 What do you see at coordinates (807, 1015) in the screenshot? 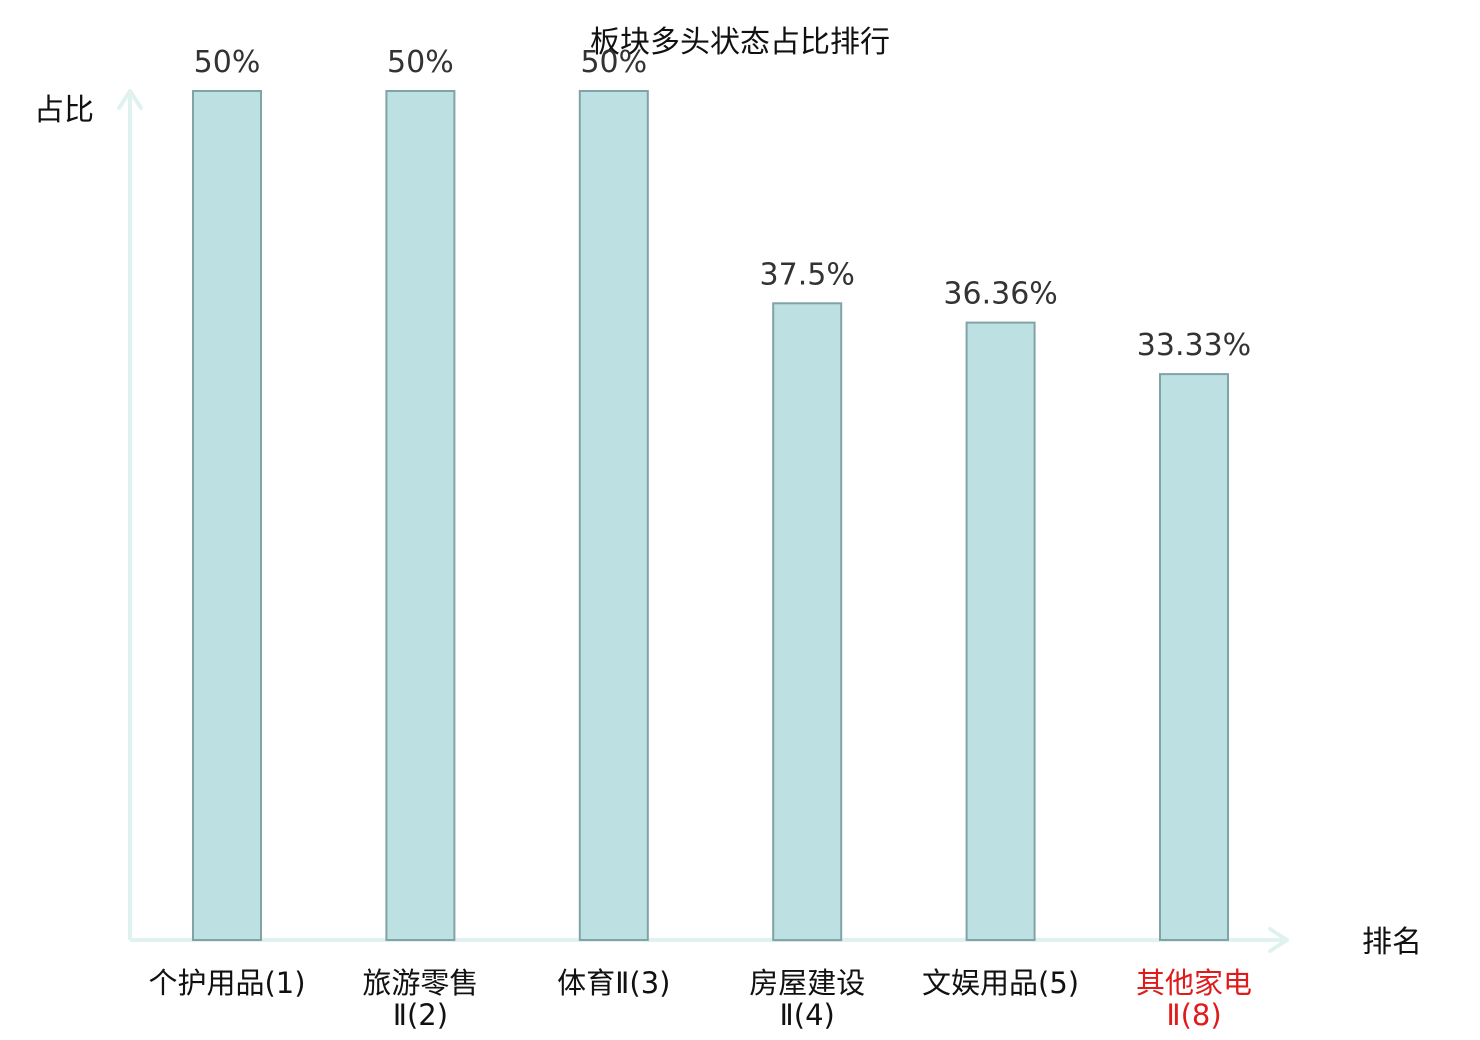
I see `x-tick-label: Ⅱ(4)` at bounding box center [807, 1015].